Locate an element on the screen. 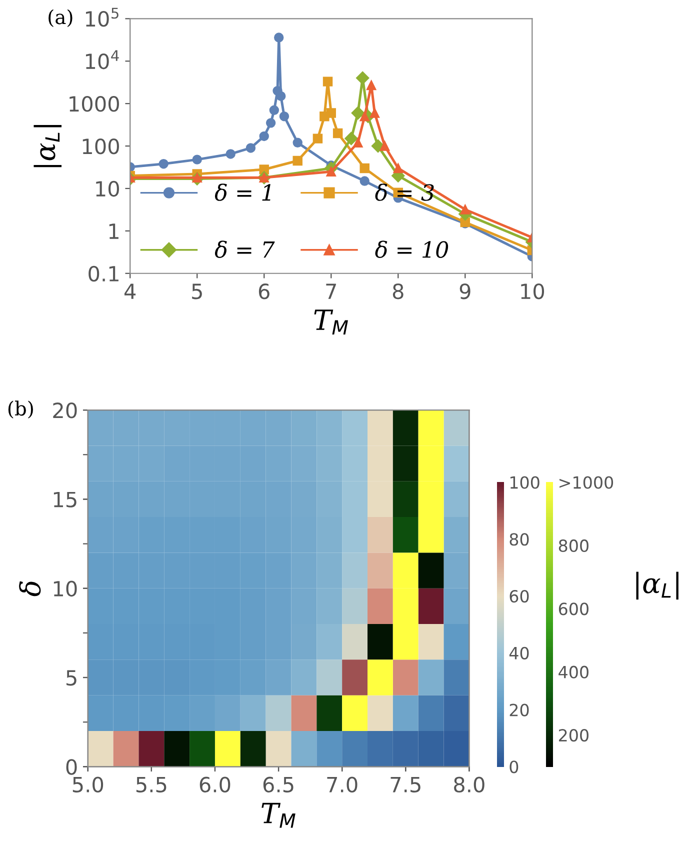 The height and width of the screenshot is (849, 692). x-tick-label: 5 is located at coordinates (197, 292).